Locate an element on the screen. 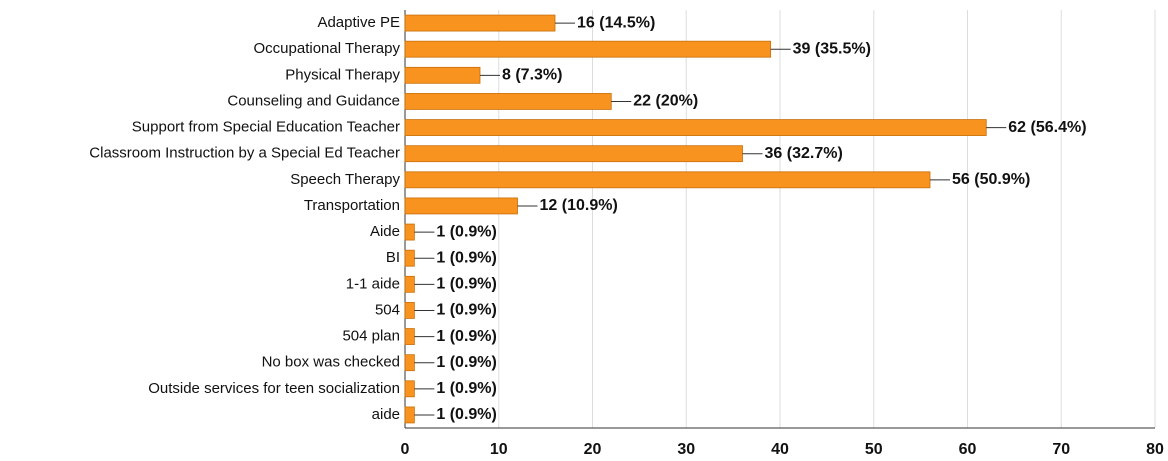 The image size is (1168, 461). x-tick-label: 10 is located at coordinates (499, 449).